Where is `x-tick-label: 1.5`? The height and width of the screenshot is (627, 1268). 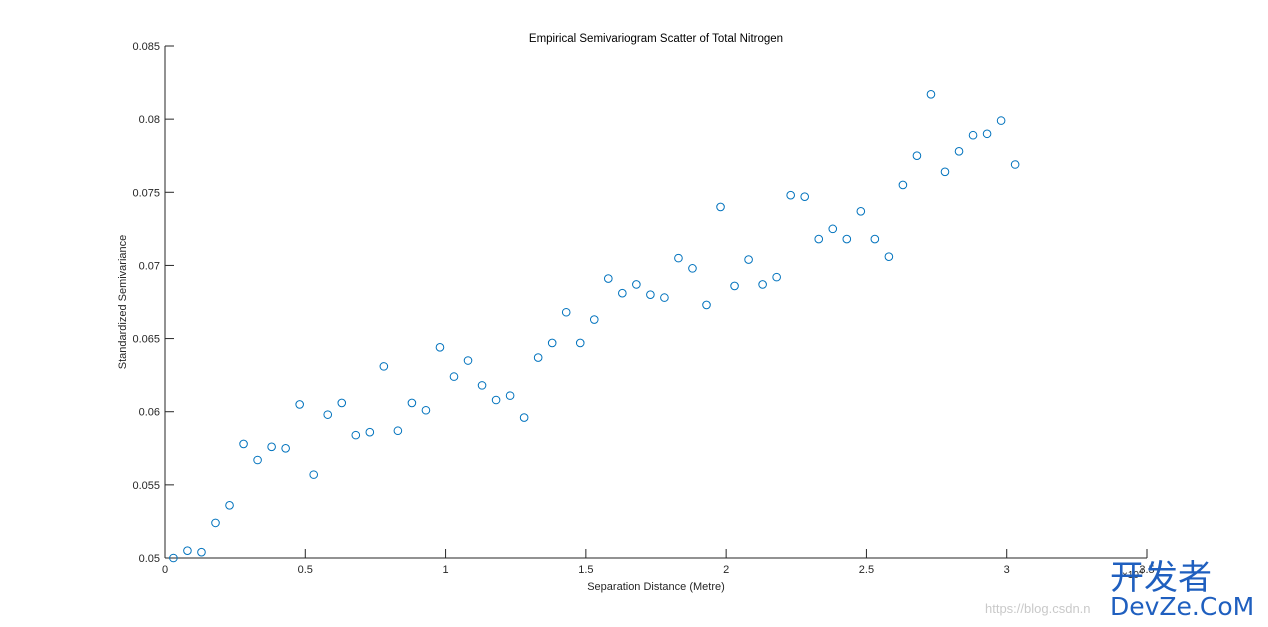
x-tick-label: 1.5 is located at coordinates (585, 570).